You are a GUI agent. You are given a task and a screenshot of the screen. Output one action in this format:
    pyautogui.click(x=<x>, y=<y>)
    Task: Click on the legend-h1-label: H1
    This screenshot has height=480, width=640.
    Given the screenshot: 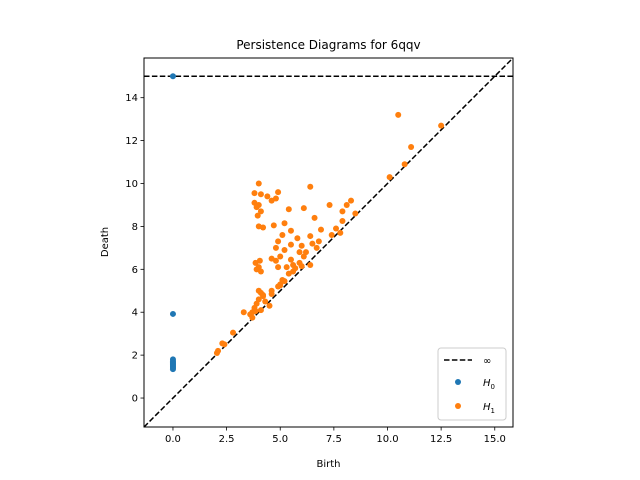 What is the action you would take?
    pyautogui.click(x=489, y=408)
    